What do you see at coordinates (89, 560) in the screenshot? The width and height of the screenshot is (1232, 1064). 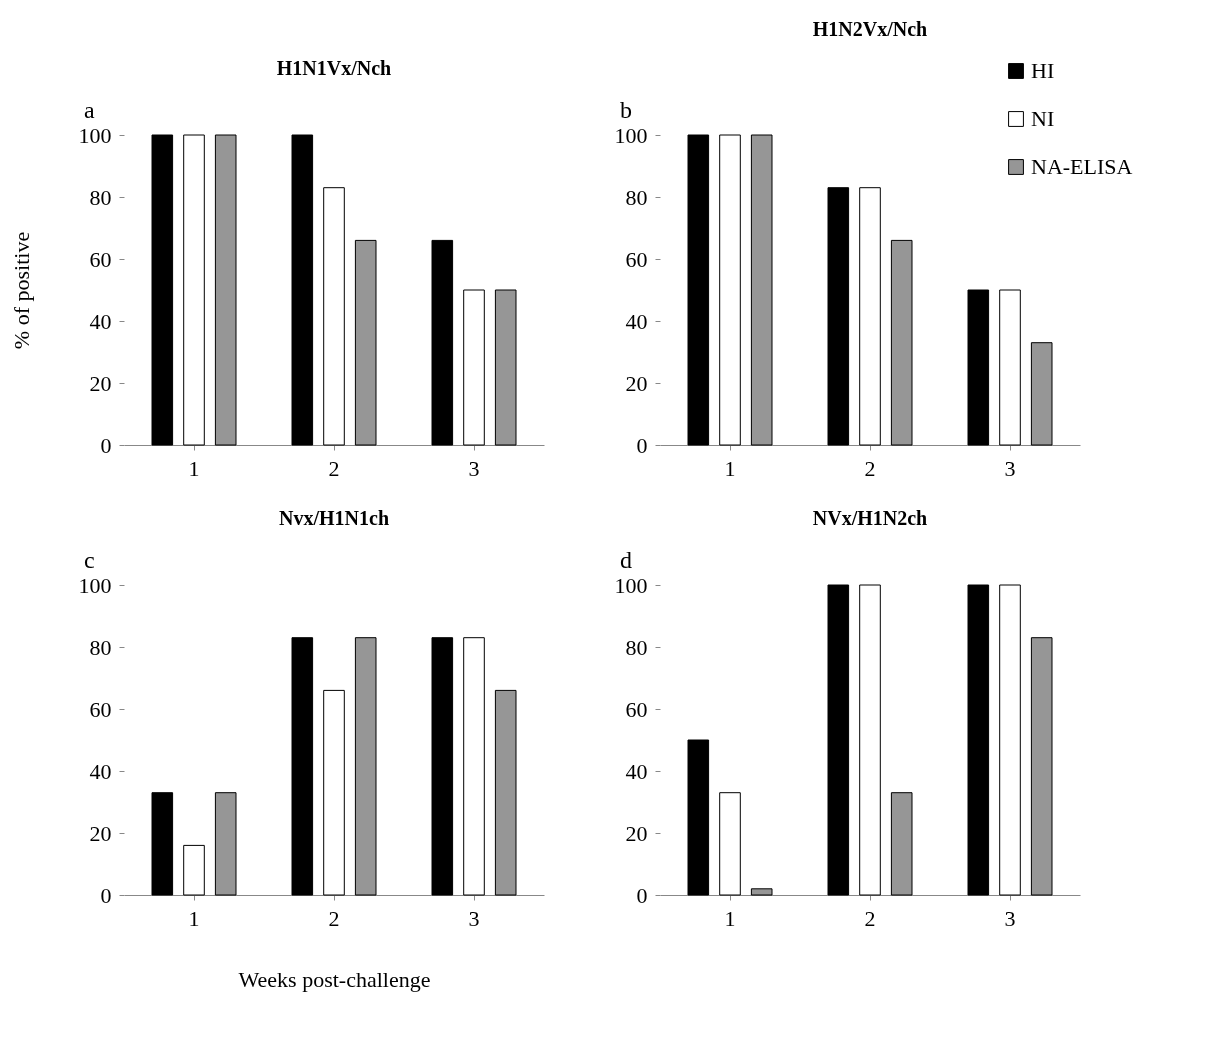 I see `text: c` at bounding box center [89, 560].